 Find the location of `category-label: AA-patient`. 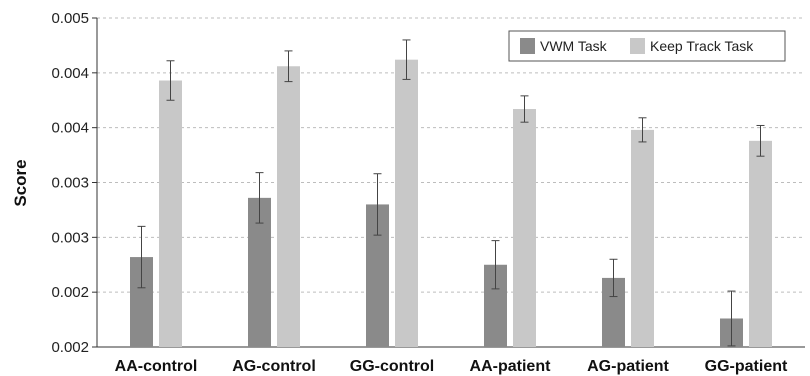

category-label: AA-patient is located at coordinates (511, 366).